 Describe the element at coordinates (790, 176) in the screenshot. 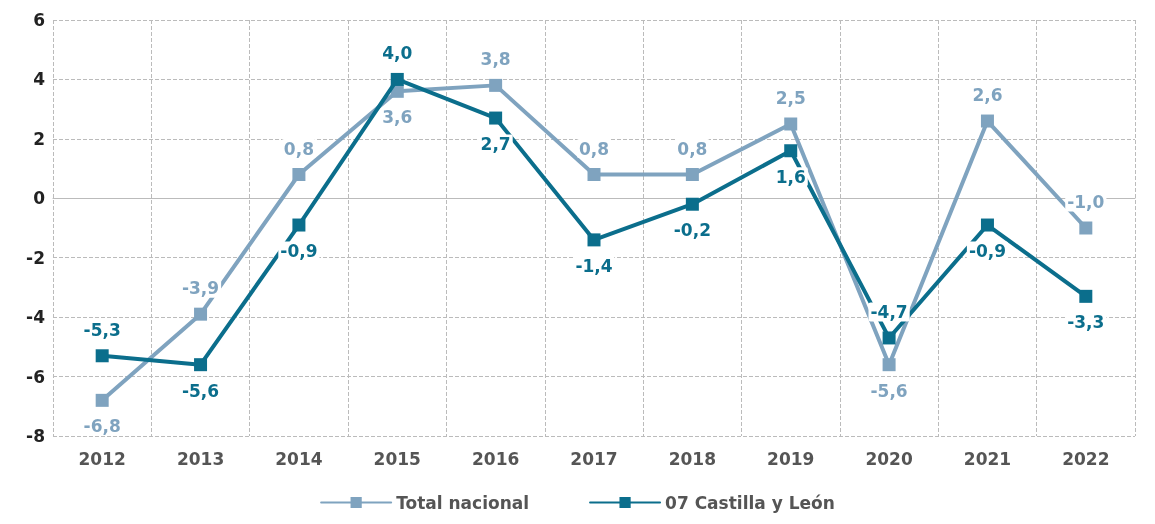

I see `data-label: 1,6` at that location.